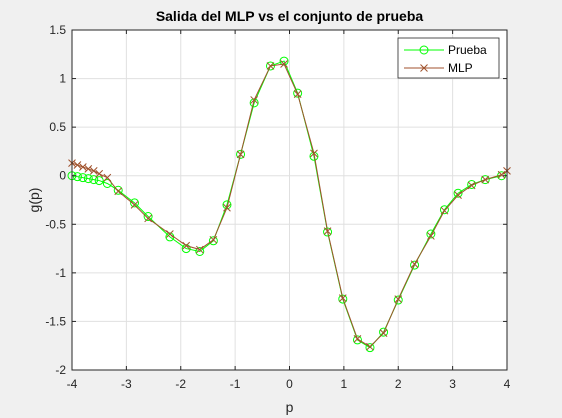  Describe the element at coordinates (398, 384) in the screenshot. I see `x-tick-label: 2` at that location.